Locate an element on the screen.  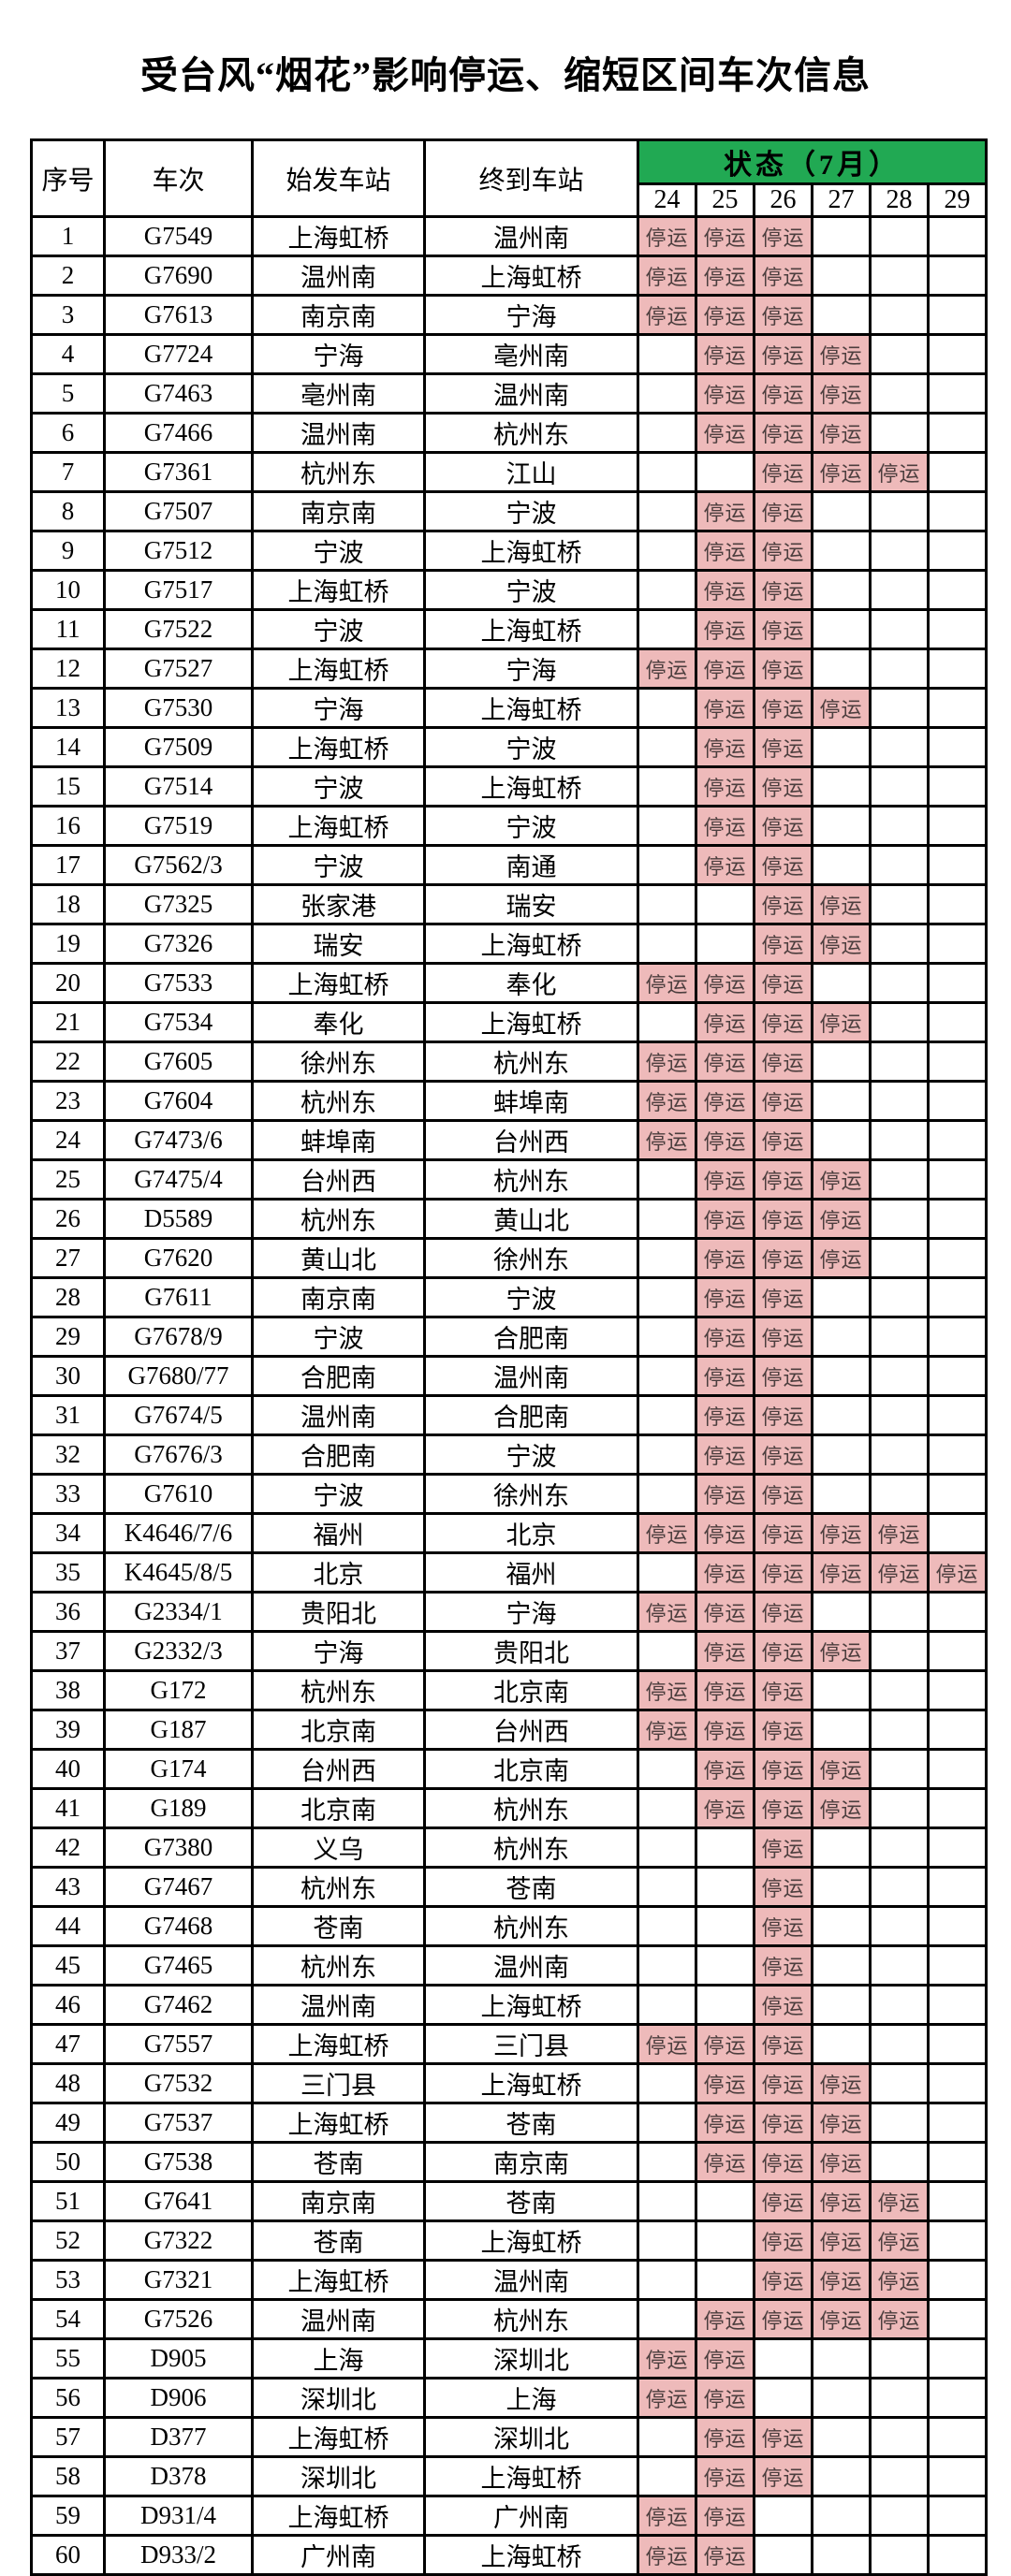
train-number: D377 is located at coordinates (179, 2437).